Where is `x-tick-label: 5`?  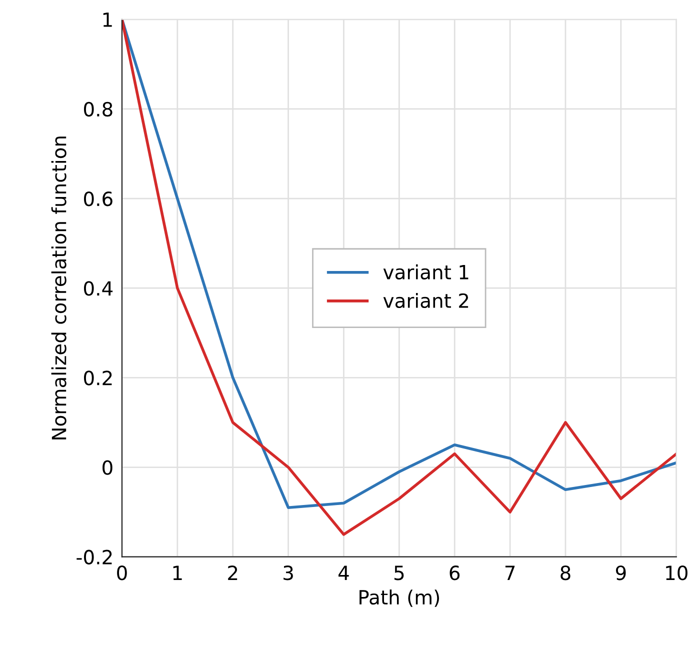 x-tick-label: 5 is located at coordinates (399, 573).